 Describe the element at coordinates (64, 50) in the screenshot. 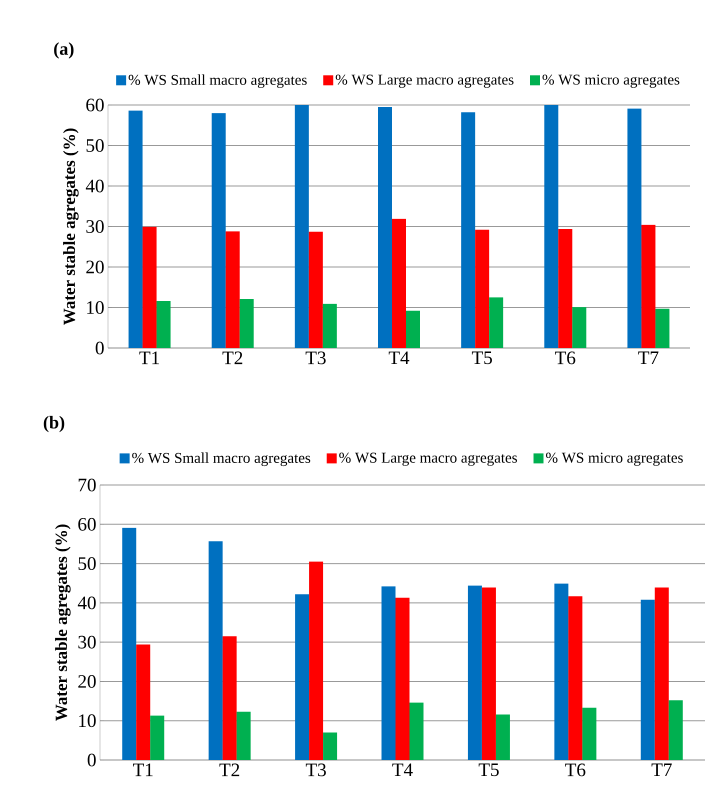

I see `chart-title: (a)` at that location.